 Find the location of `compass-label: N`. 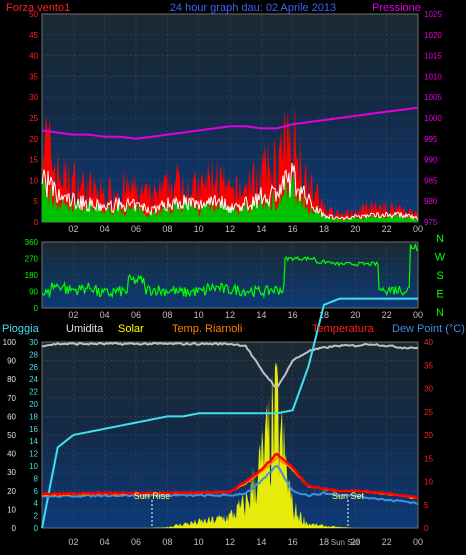

compass-label: N is located at coordinates (440, 313).